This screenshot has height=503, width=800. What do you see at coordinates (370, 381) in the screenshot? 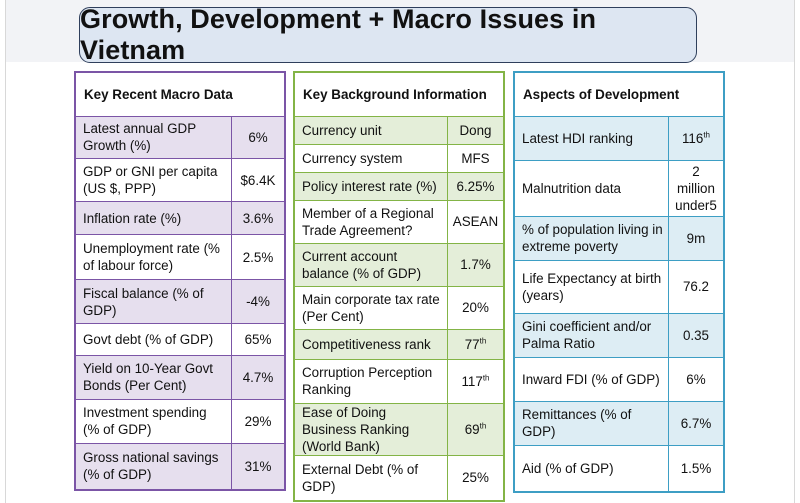
I see `row-label: Corruption Perception Ranking` at bounding box center [370, 381].